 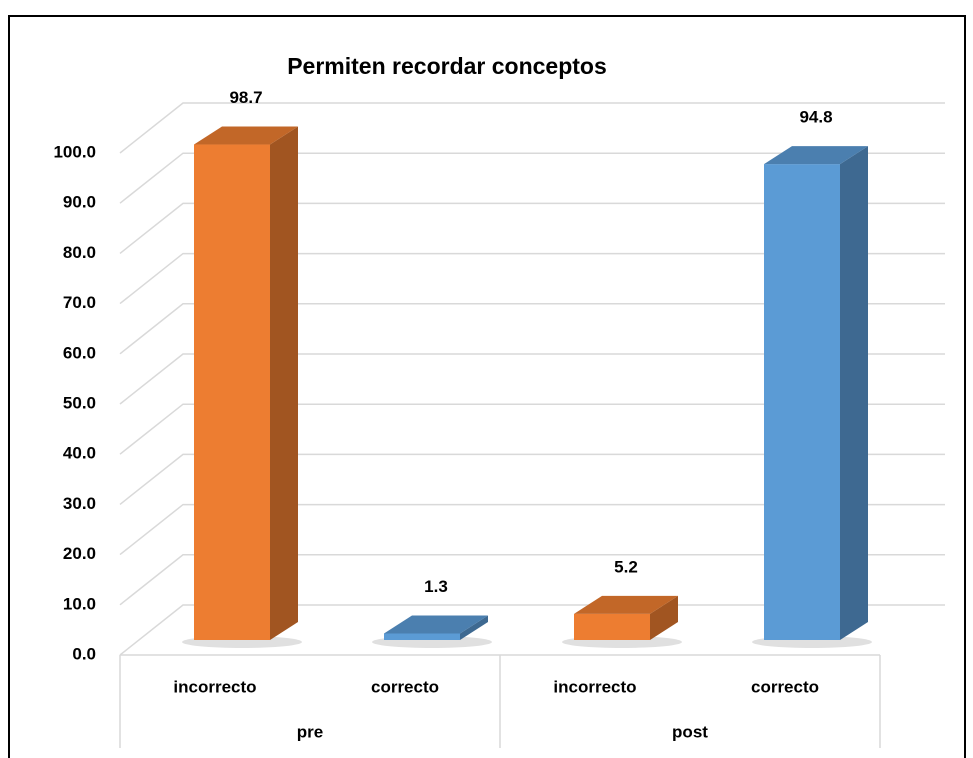 I want to click on y-tick-label: 50.0, so click(x=79, y=402).